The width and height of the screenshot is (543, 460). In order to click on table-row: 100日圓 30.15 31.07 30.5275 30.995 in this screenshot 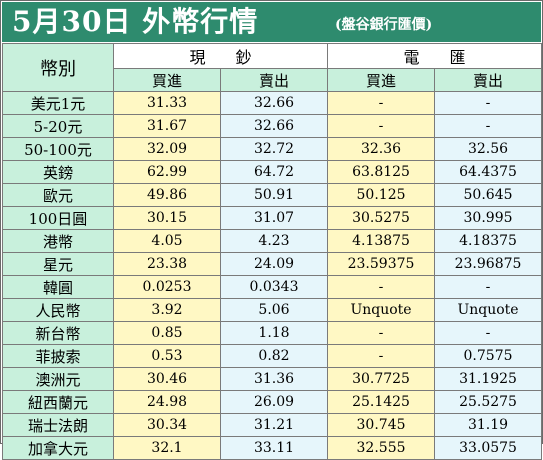, I will do `click(272, 218)`.